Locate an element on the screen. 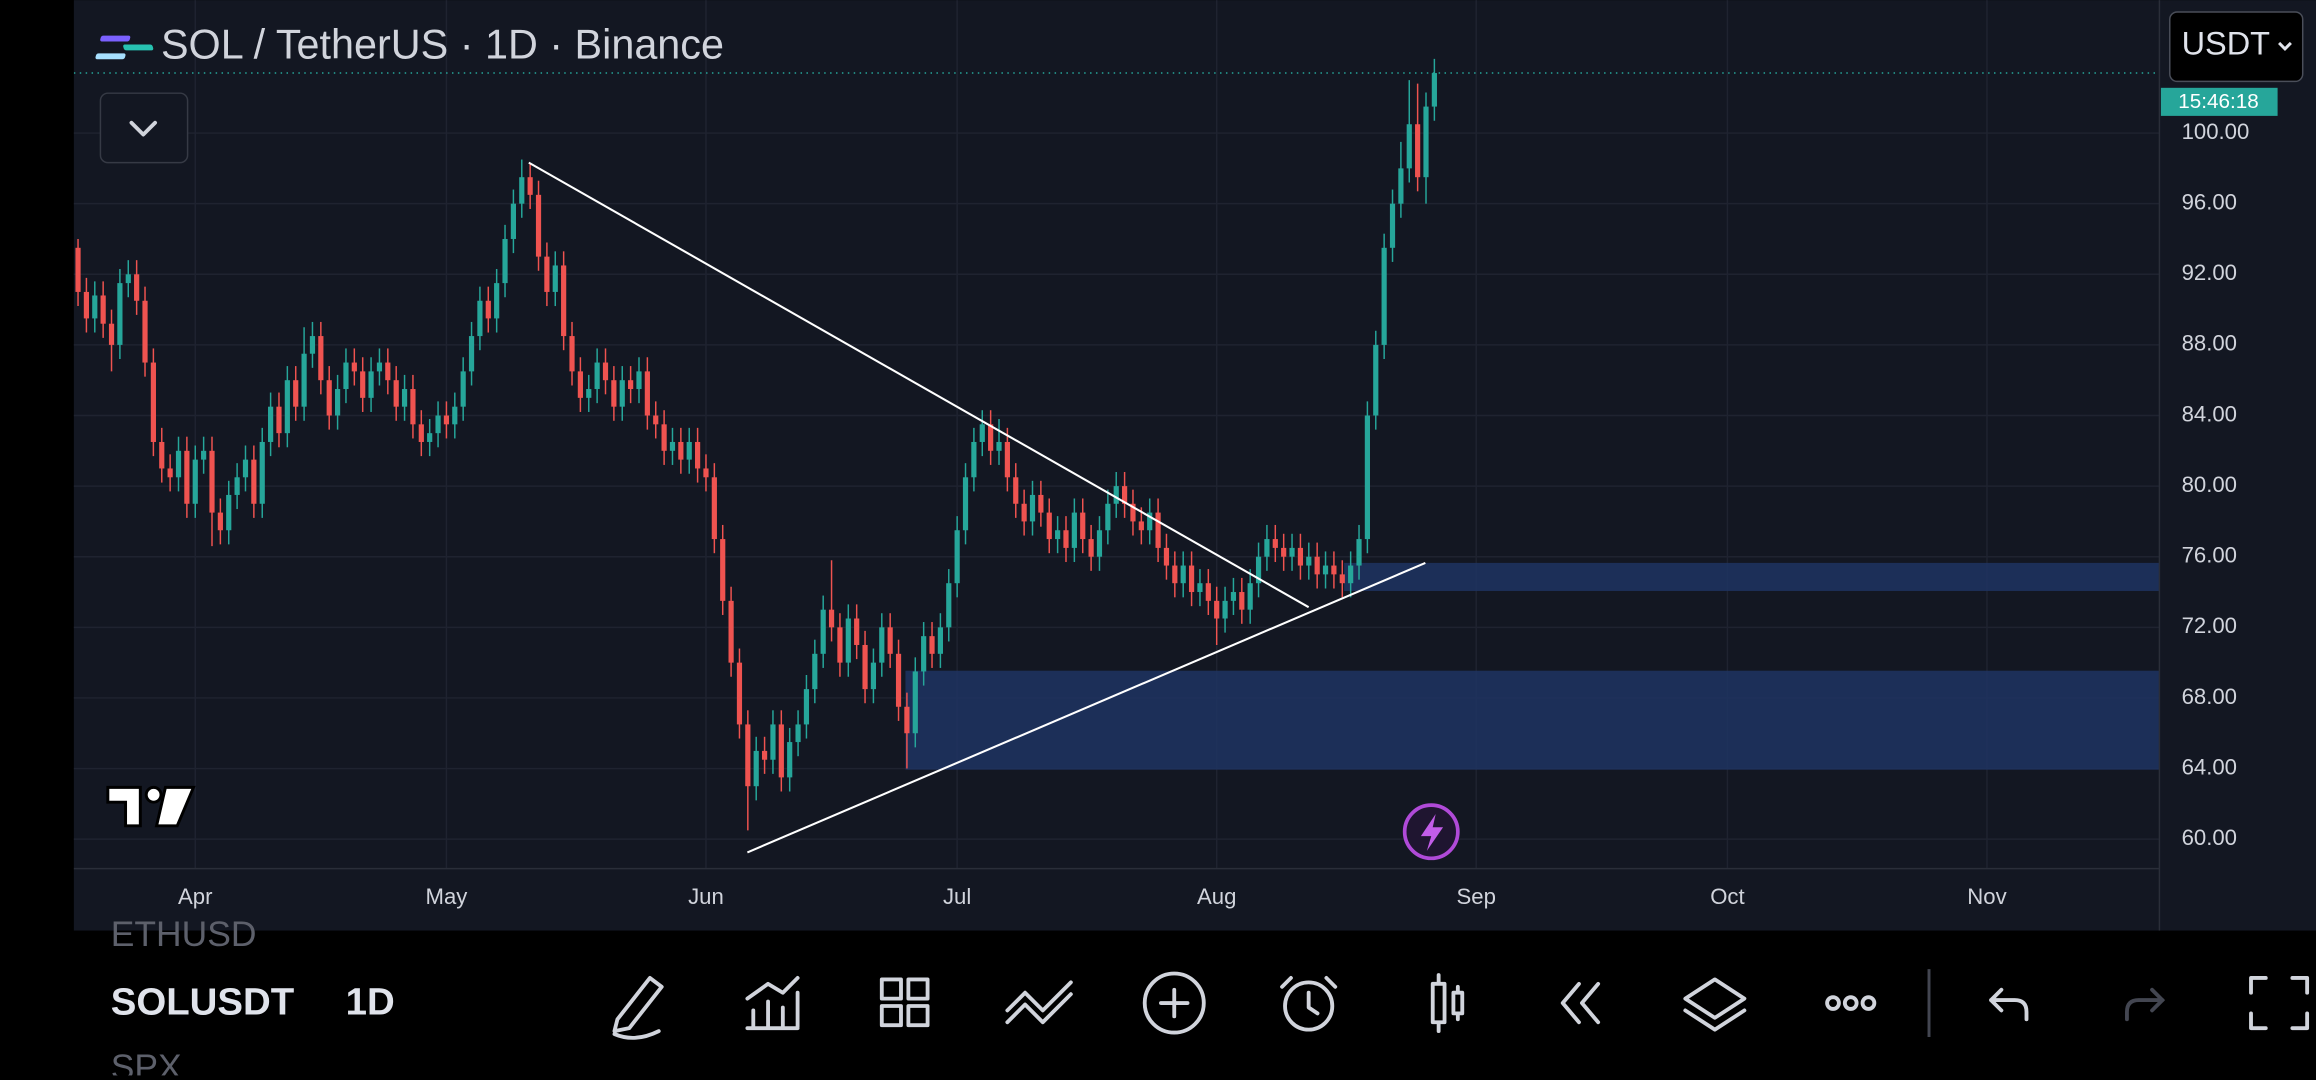  x-tick-label: Jul is located at coordinates (957, 896).